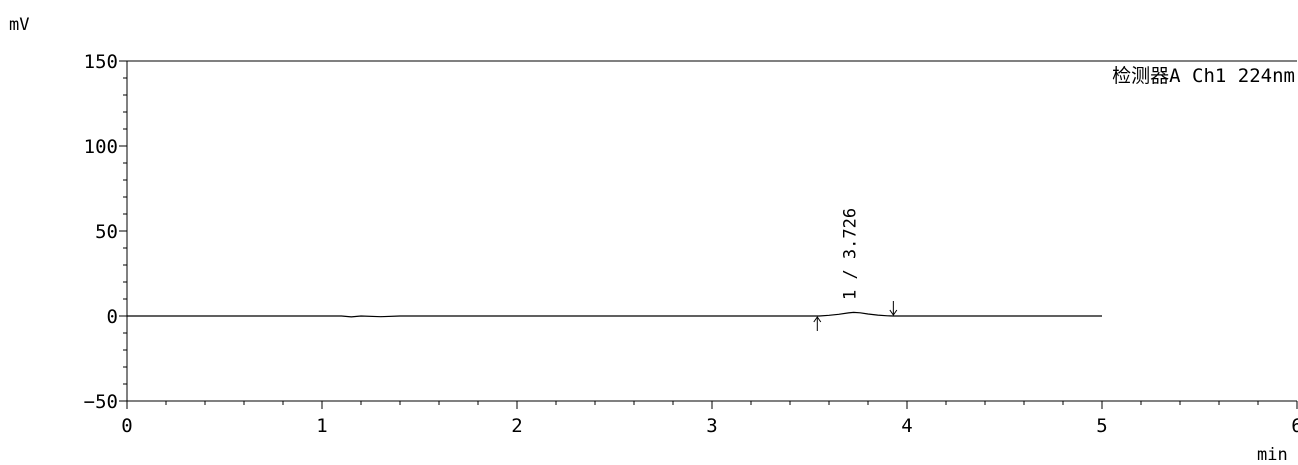  What do you see at coordinates (1272, 455) in the screenshot?
I see `x-axis-unit-label: min` at bounding box center [1272, 455].